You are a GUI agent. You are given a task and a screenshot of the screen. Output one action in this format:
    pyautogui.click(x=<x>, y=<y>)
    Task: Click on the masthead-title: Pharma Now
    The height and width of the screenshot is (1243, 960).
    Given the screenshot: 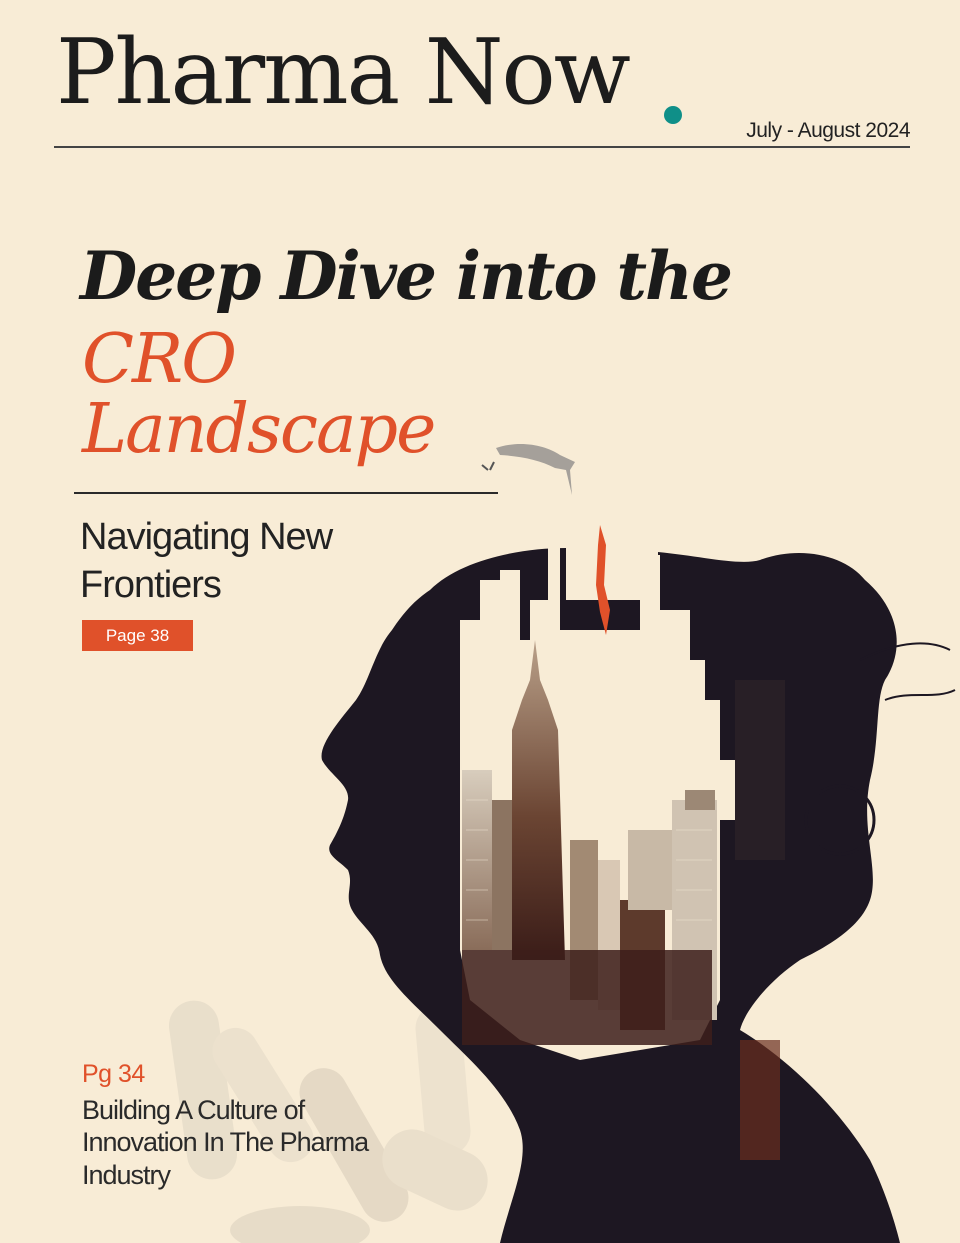 What is the action you would take?
    pyautogui.click(x=343, y=72)
    